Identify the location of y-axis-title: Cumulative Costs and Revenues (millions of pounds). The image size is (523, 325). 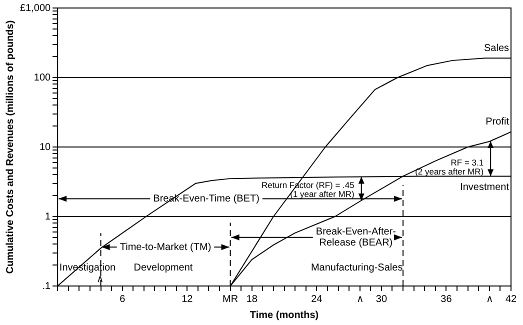
(10, 147).